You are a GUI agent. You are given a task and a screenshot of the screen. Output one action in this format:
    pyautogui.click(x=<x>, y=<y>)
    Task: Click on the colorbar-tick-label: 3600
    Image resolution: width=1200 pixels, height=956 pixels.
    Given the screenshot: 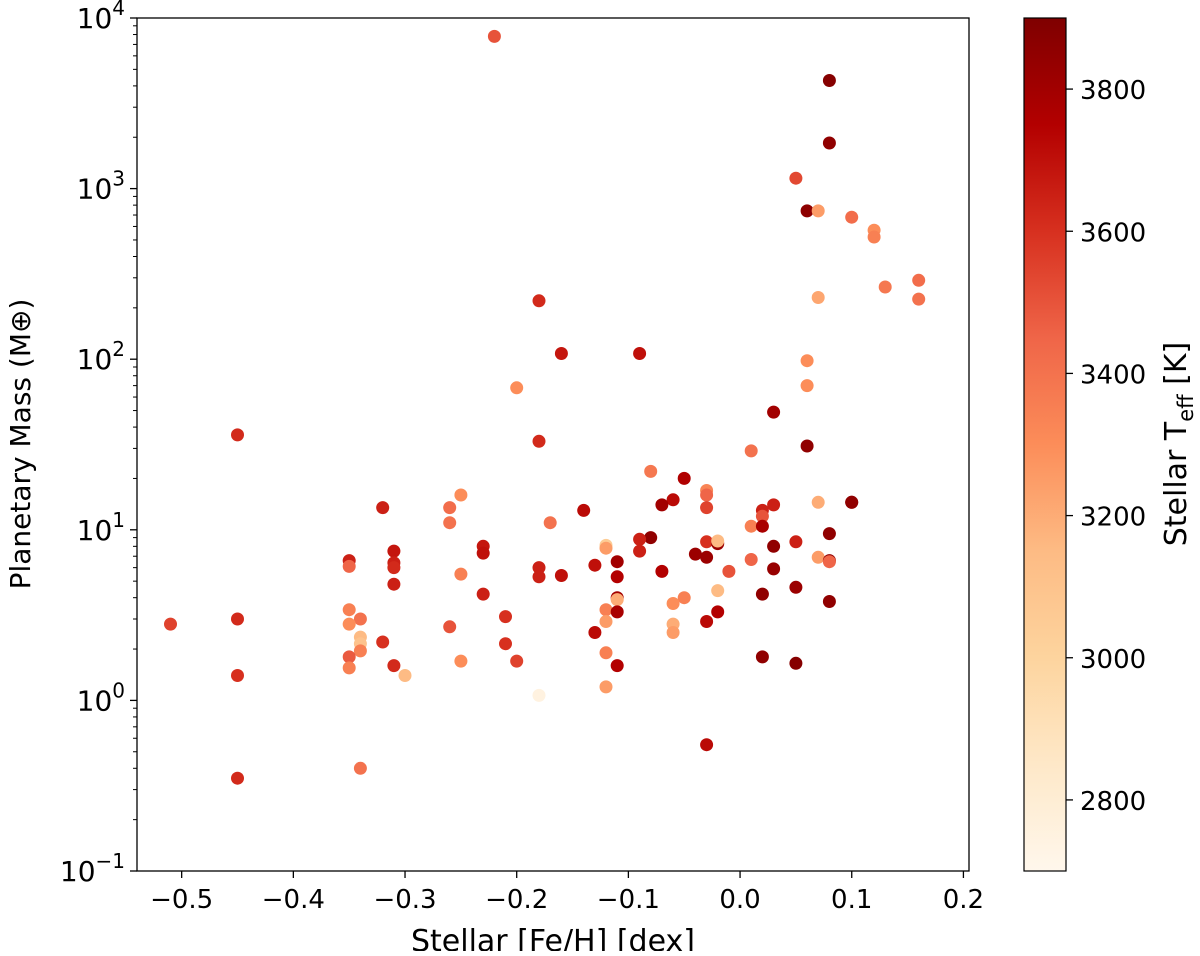 What is the action you would take?
    pyautogui.click(x=1113, y=233)
    